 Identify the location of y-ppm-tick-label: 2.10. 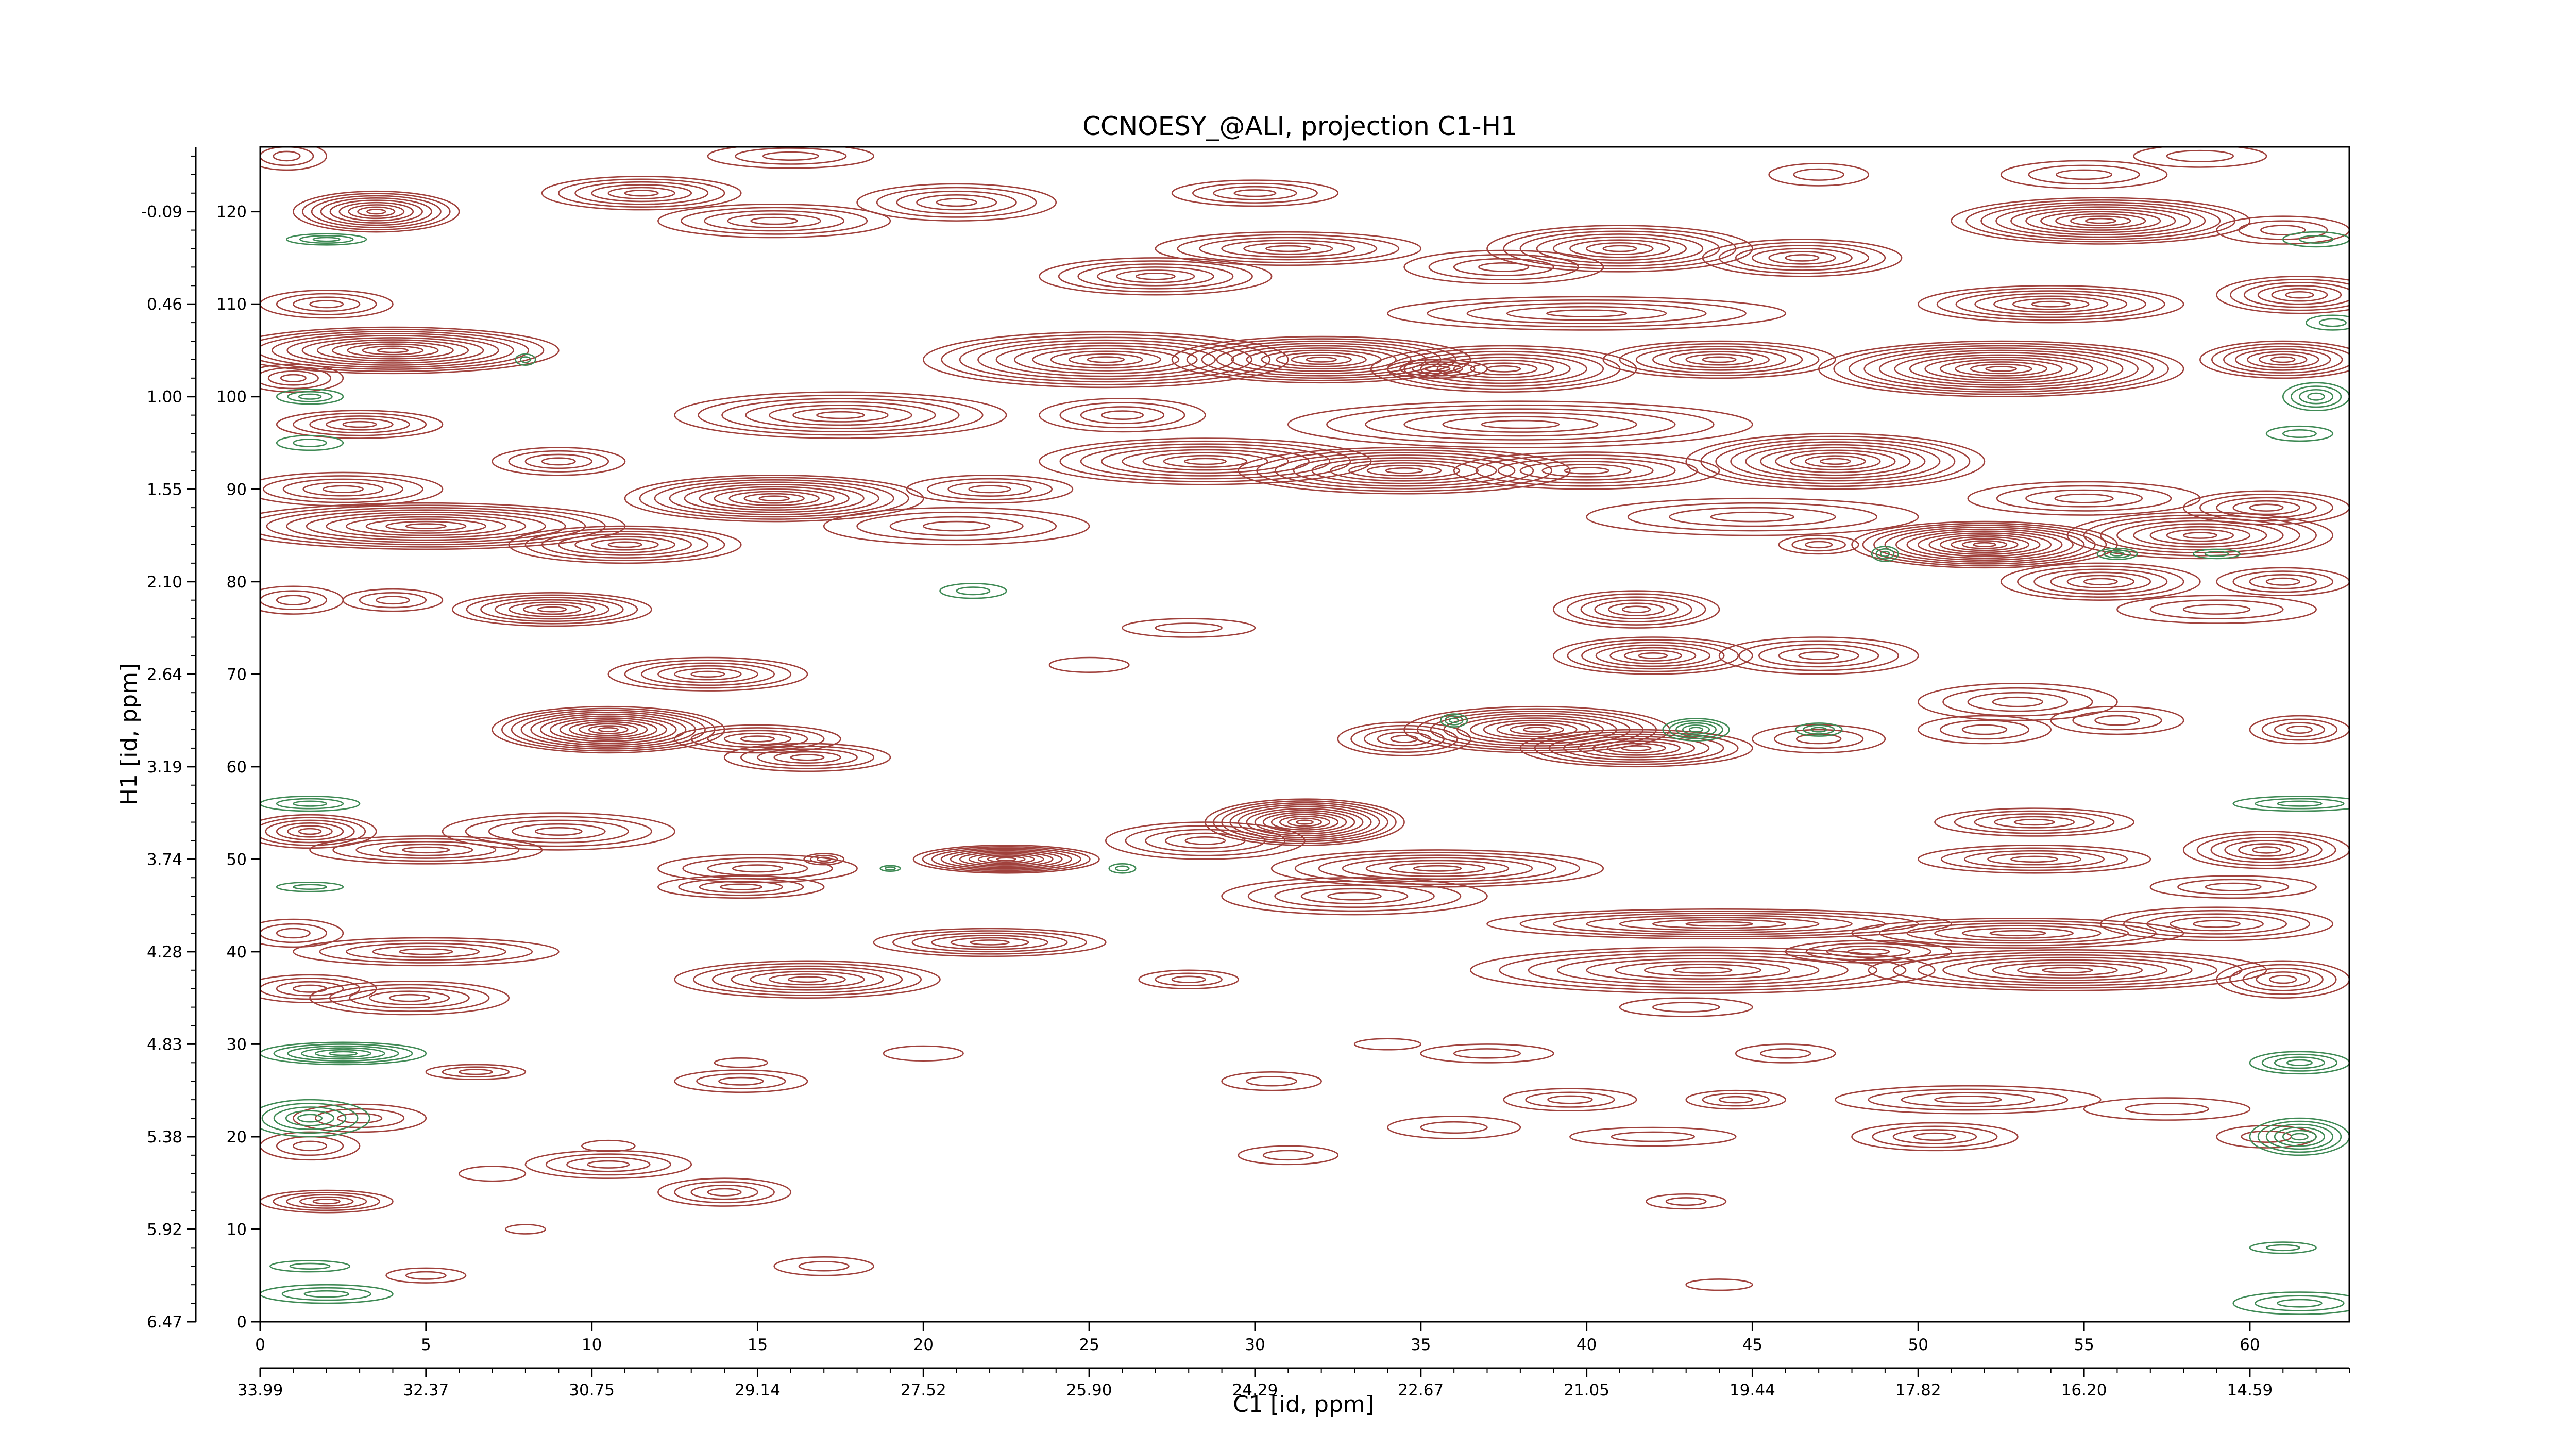
(164, 582).